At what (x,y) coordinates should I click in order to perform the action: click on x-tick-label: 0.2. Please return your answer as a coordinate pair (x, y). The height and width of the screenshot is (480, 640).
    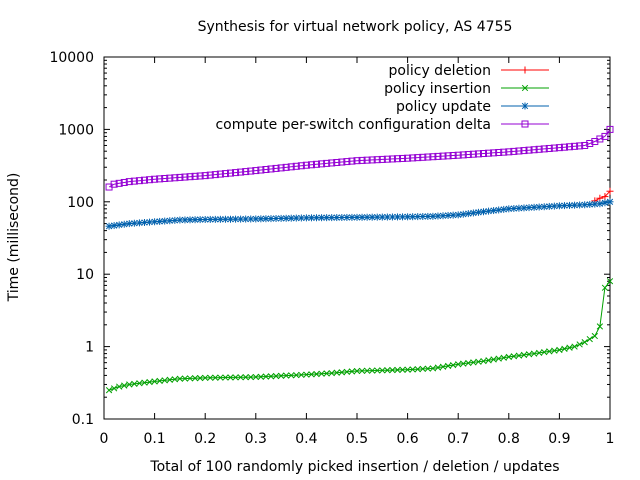
    Looking at the image, I should click on (205, 439).